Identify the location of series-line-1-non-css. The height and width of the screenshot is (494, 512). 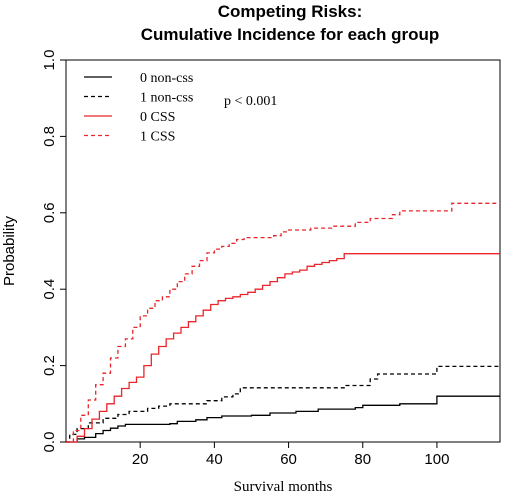
(283, 404).